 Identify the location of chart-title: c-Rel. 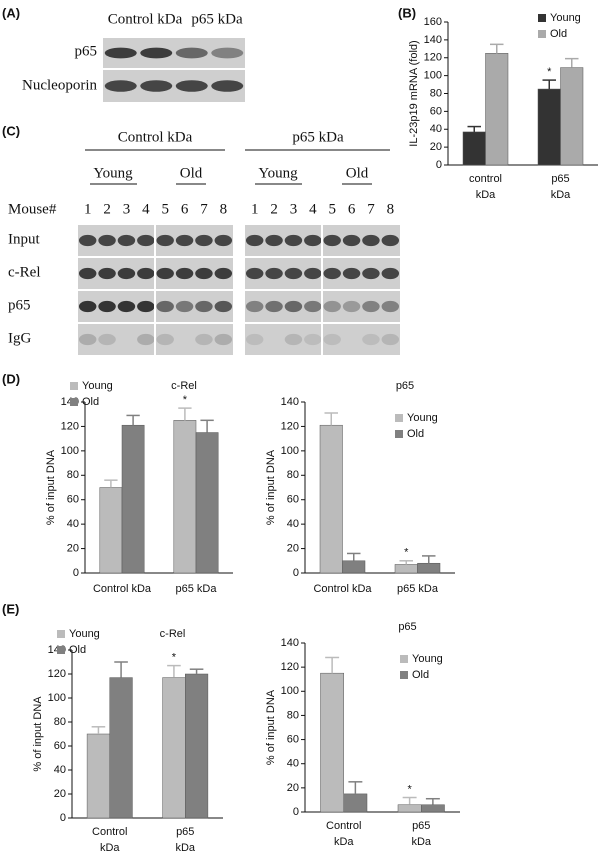
(184, 386).